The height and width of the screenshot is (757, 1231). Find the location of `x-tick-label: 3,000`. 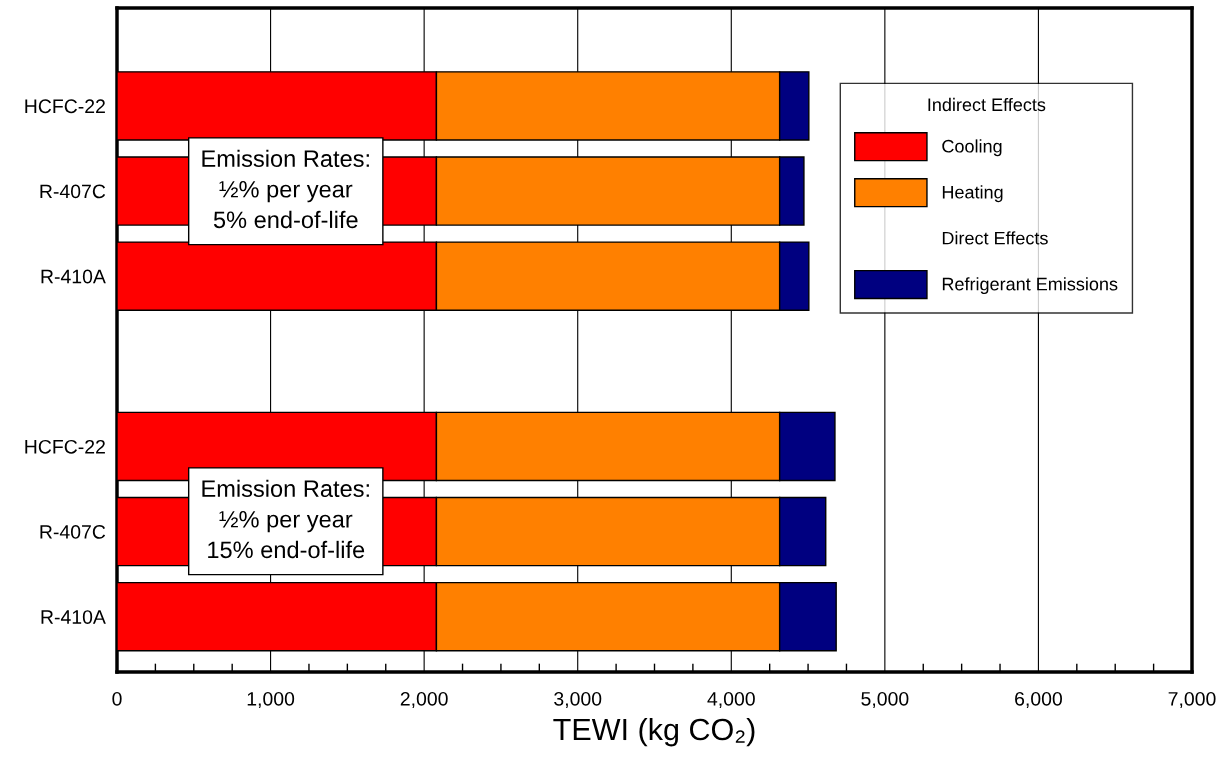

x-tick-label: 3,000 is located at coordinates (578, 700).